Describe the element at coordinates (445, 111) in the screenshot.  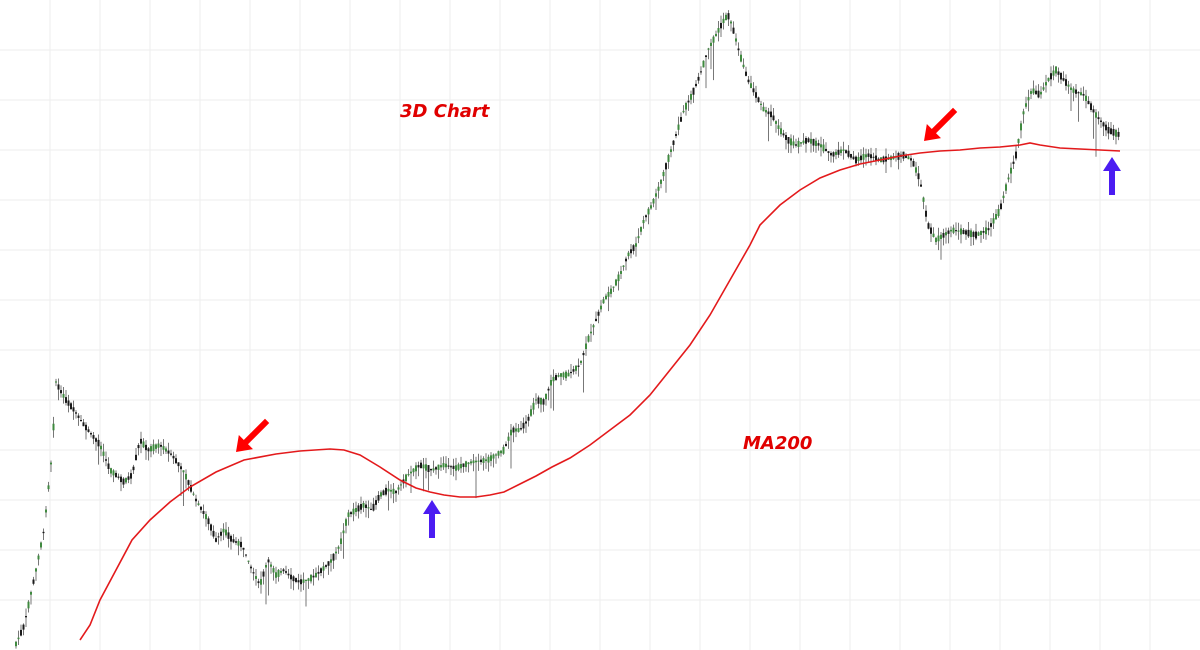
I see `chart-label: 3D Chart` at that location.